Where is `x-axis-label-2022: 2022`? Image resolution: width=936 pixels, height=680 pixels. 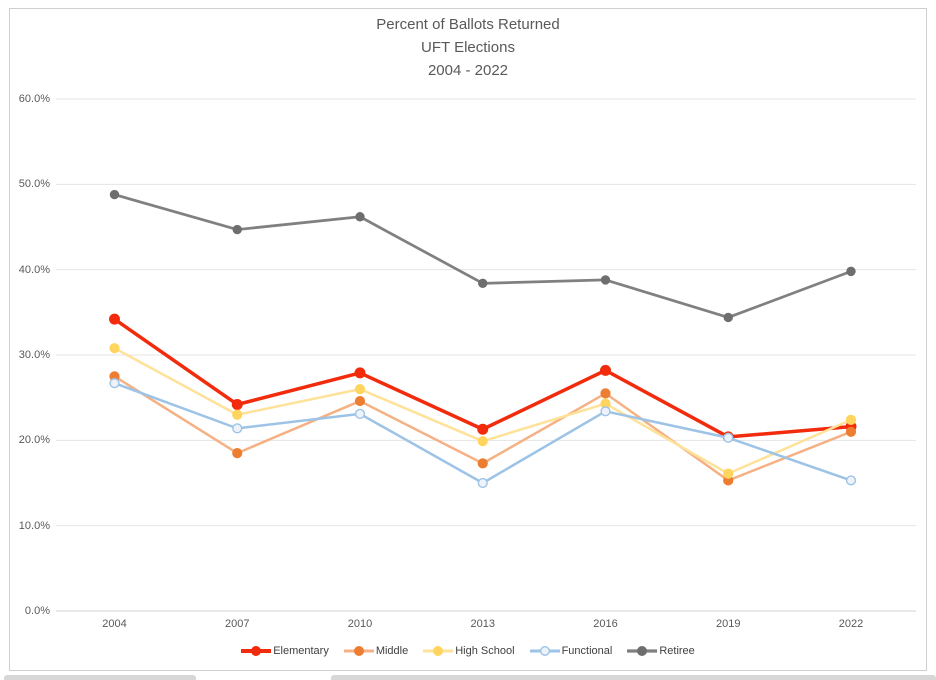
x-axis-label-2022: 2022 is located at coordinates (851, 624).